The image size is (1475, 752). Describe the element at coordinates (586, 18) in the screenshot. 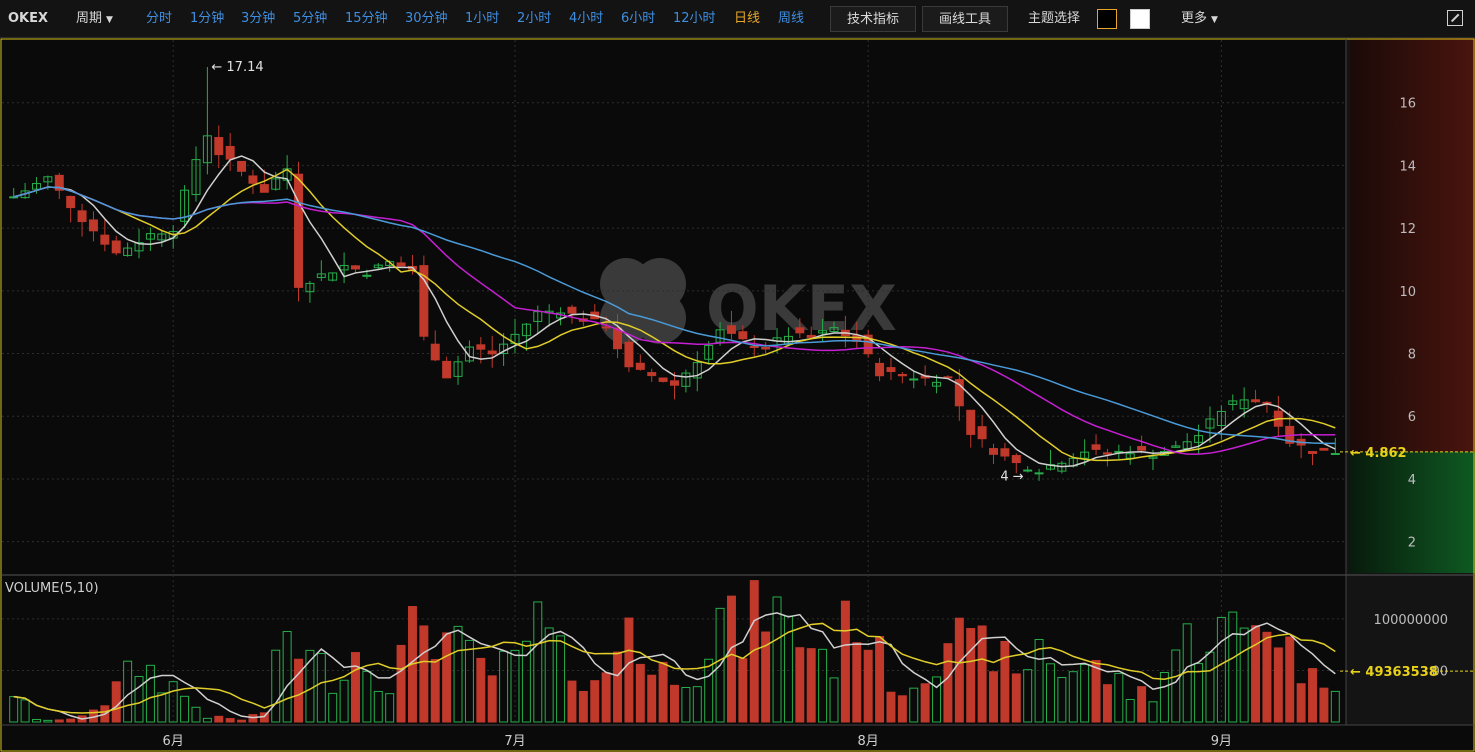

I see `period-4h: 4小时` at that location.